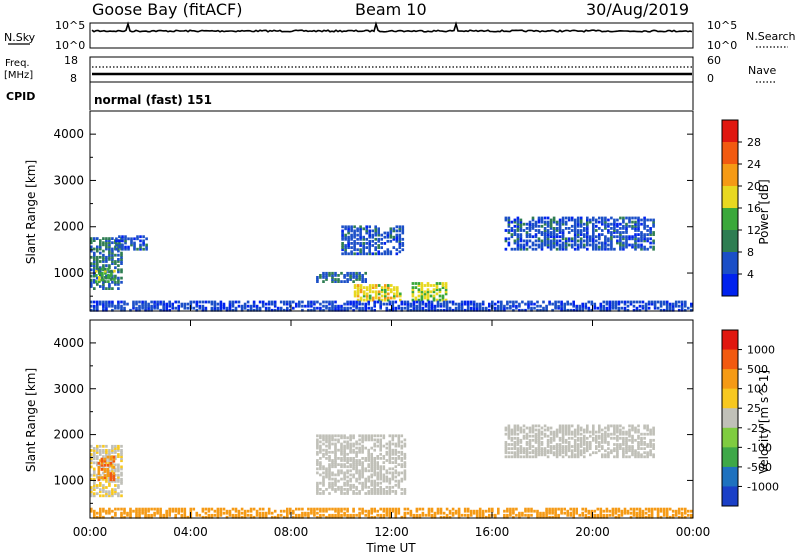 The image size is (800, 554). I want to click on noise-trace, so click(392, 27).